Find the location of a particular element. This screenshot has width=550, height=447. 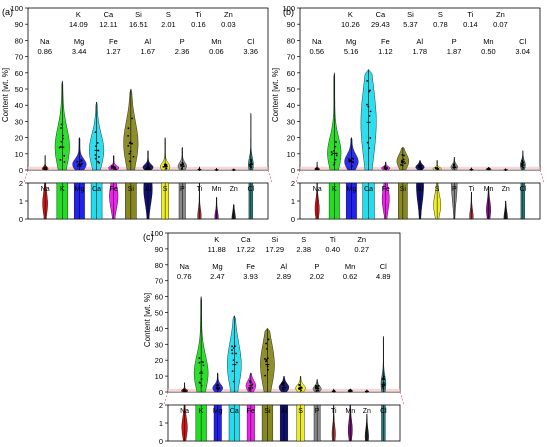

annotation-element: Zn is located at coordinates (228, 14).